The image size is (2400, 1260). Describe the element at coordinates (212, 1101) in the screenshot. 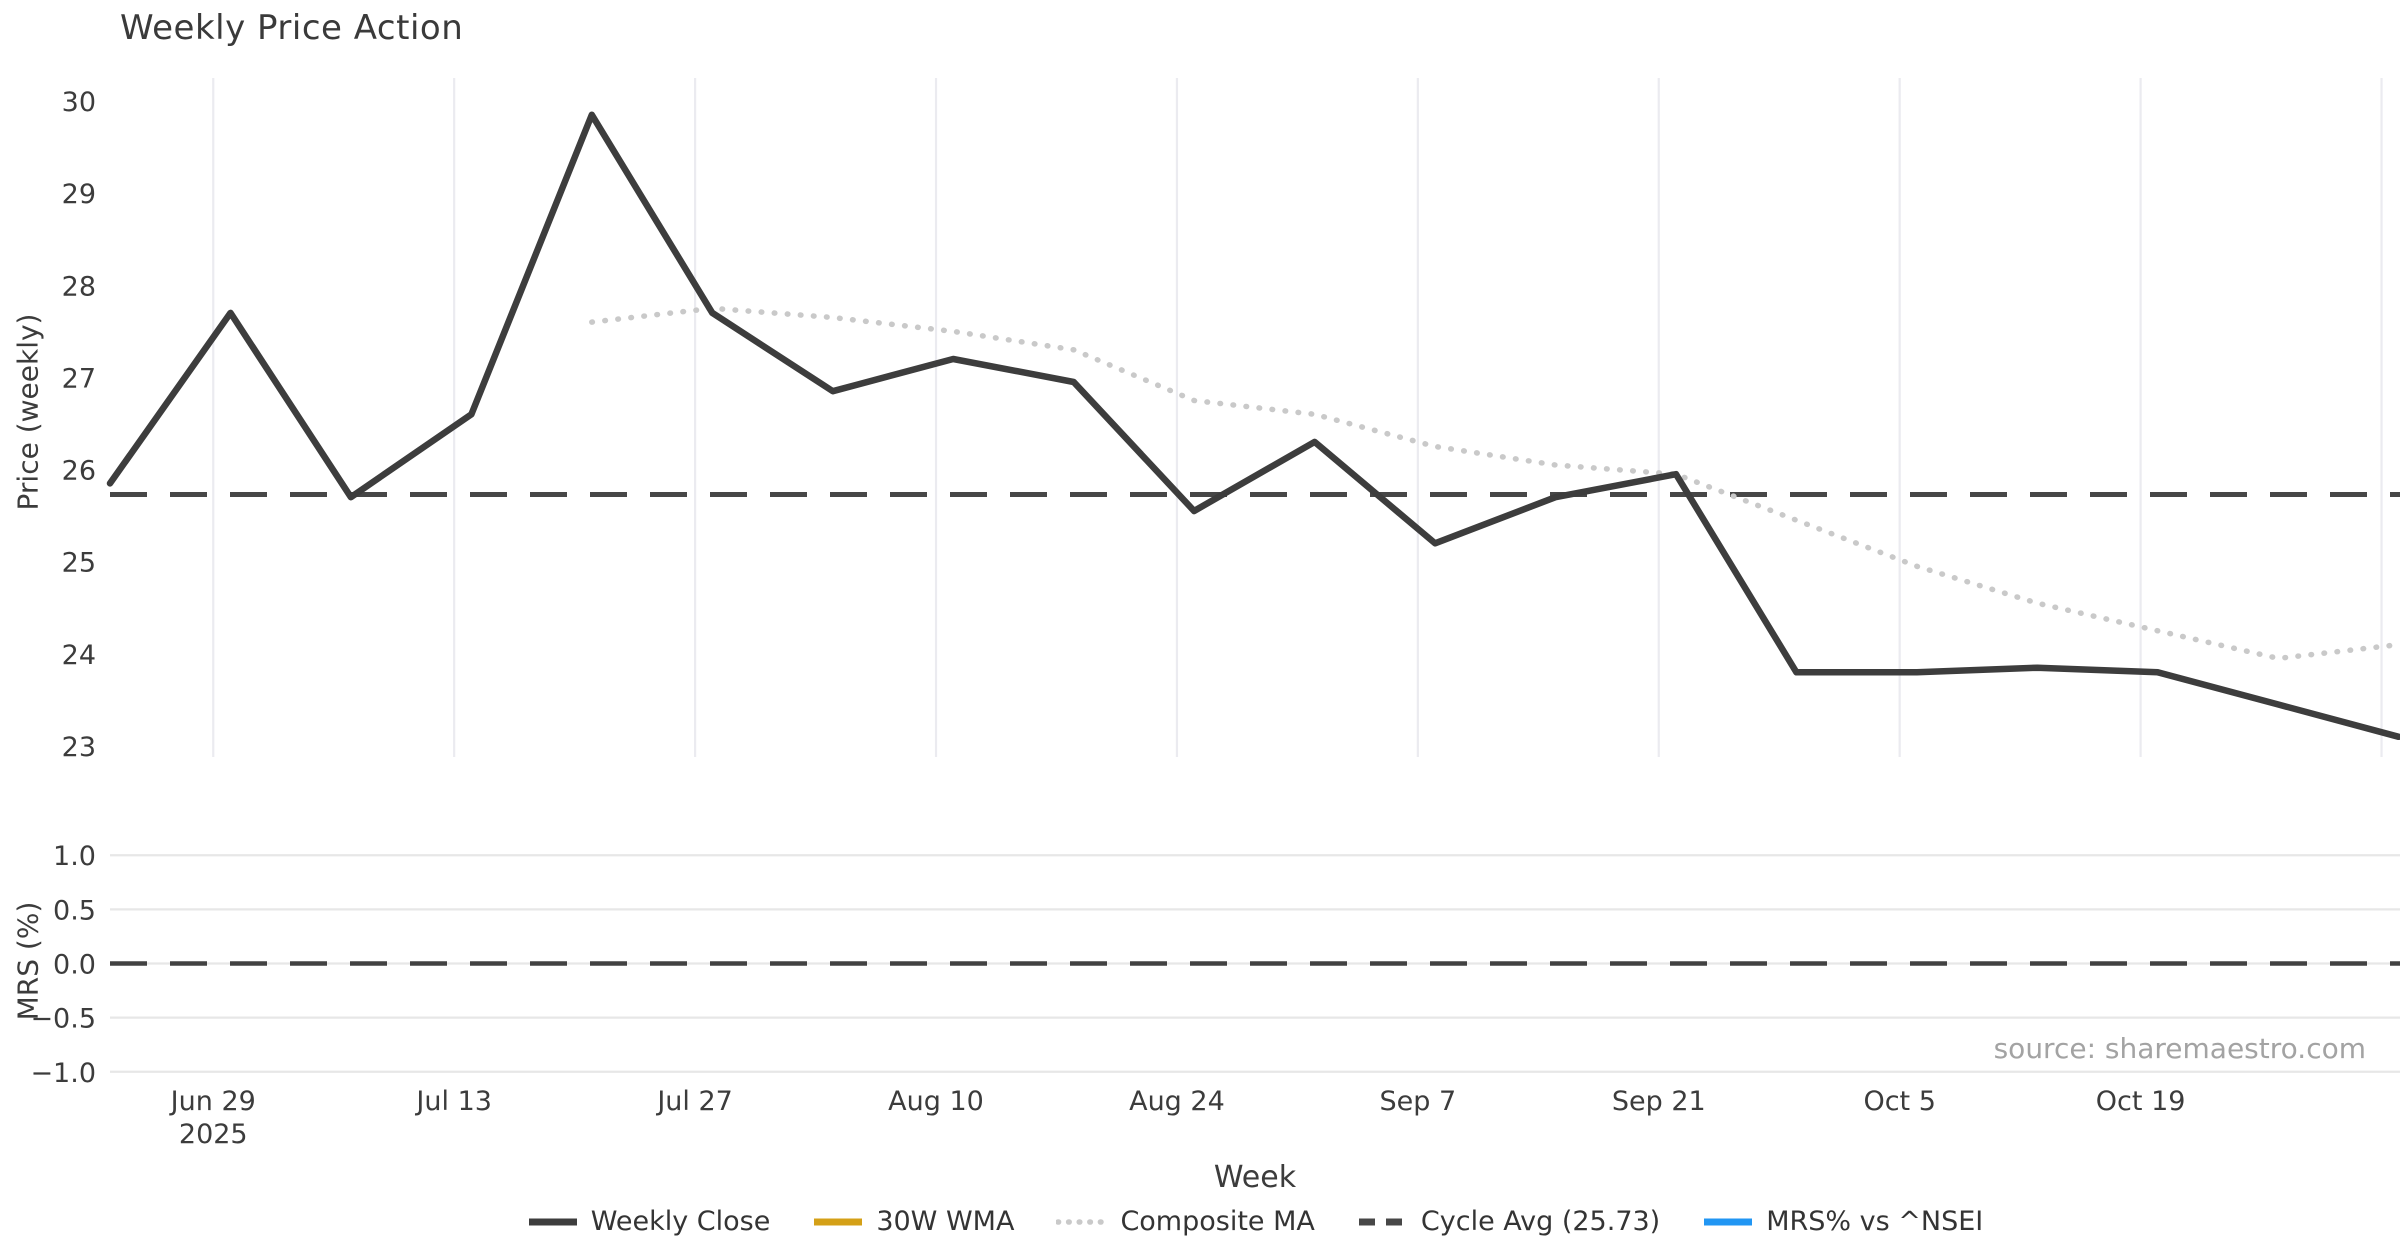

I see `x-tick-label: Jun 29` at that location.